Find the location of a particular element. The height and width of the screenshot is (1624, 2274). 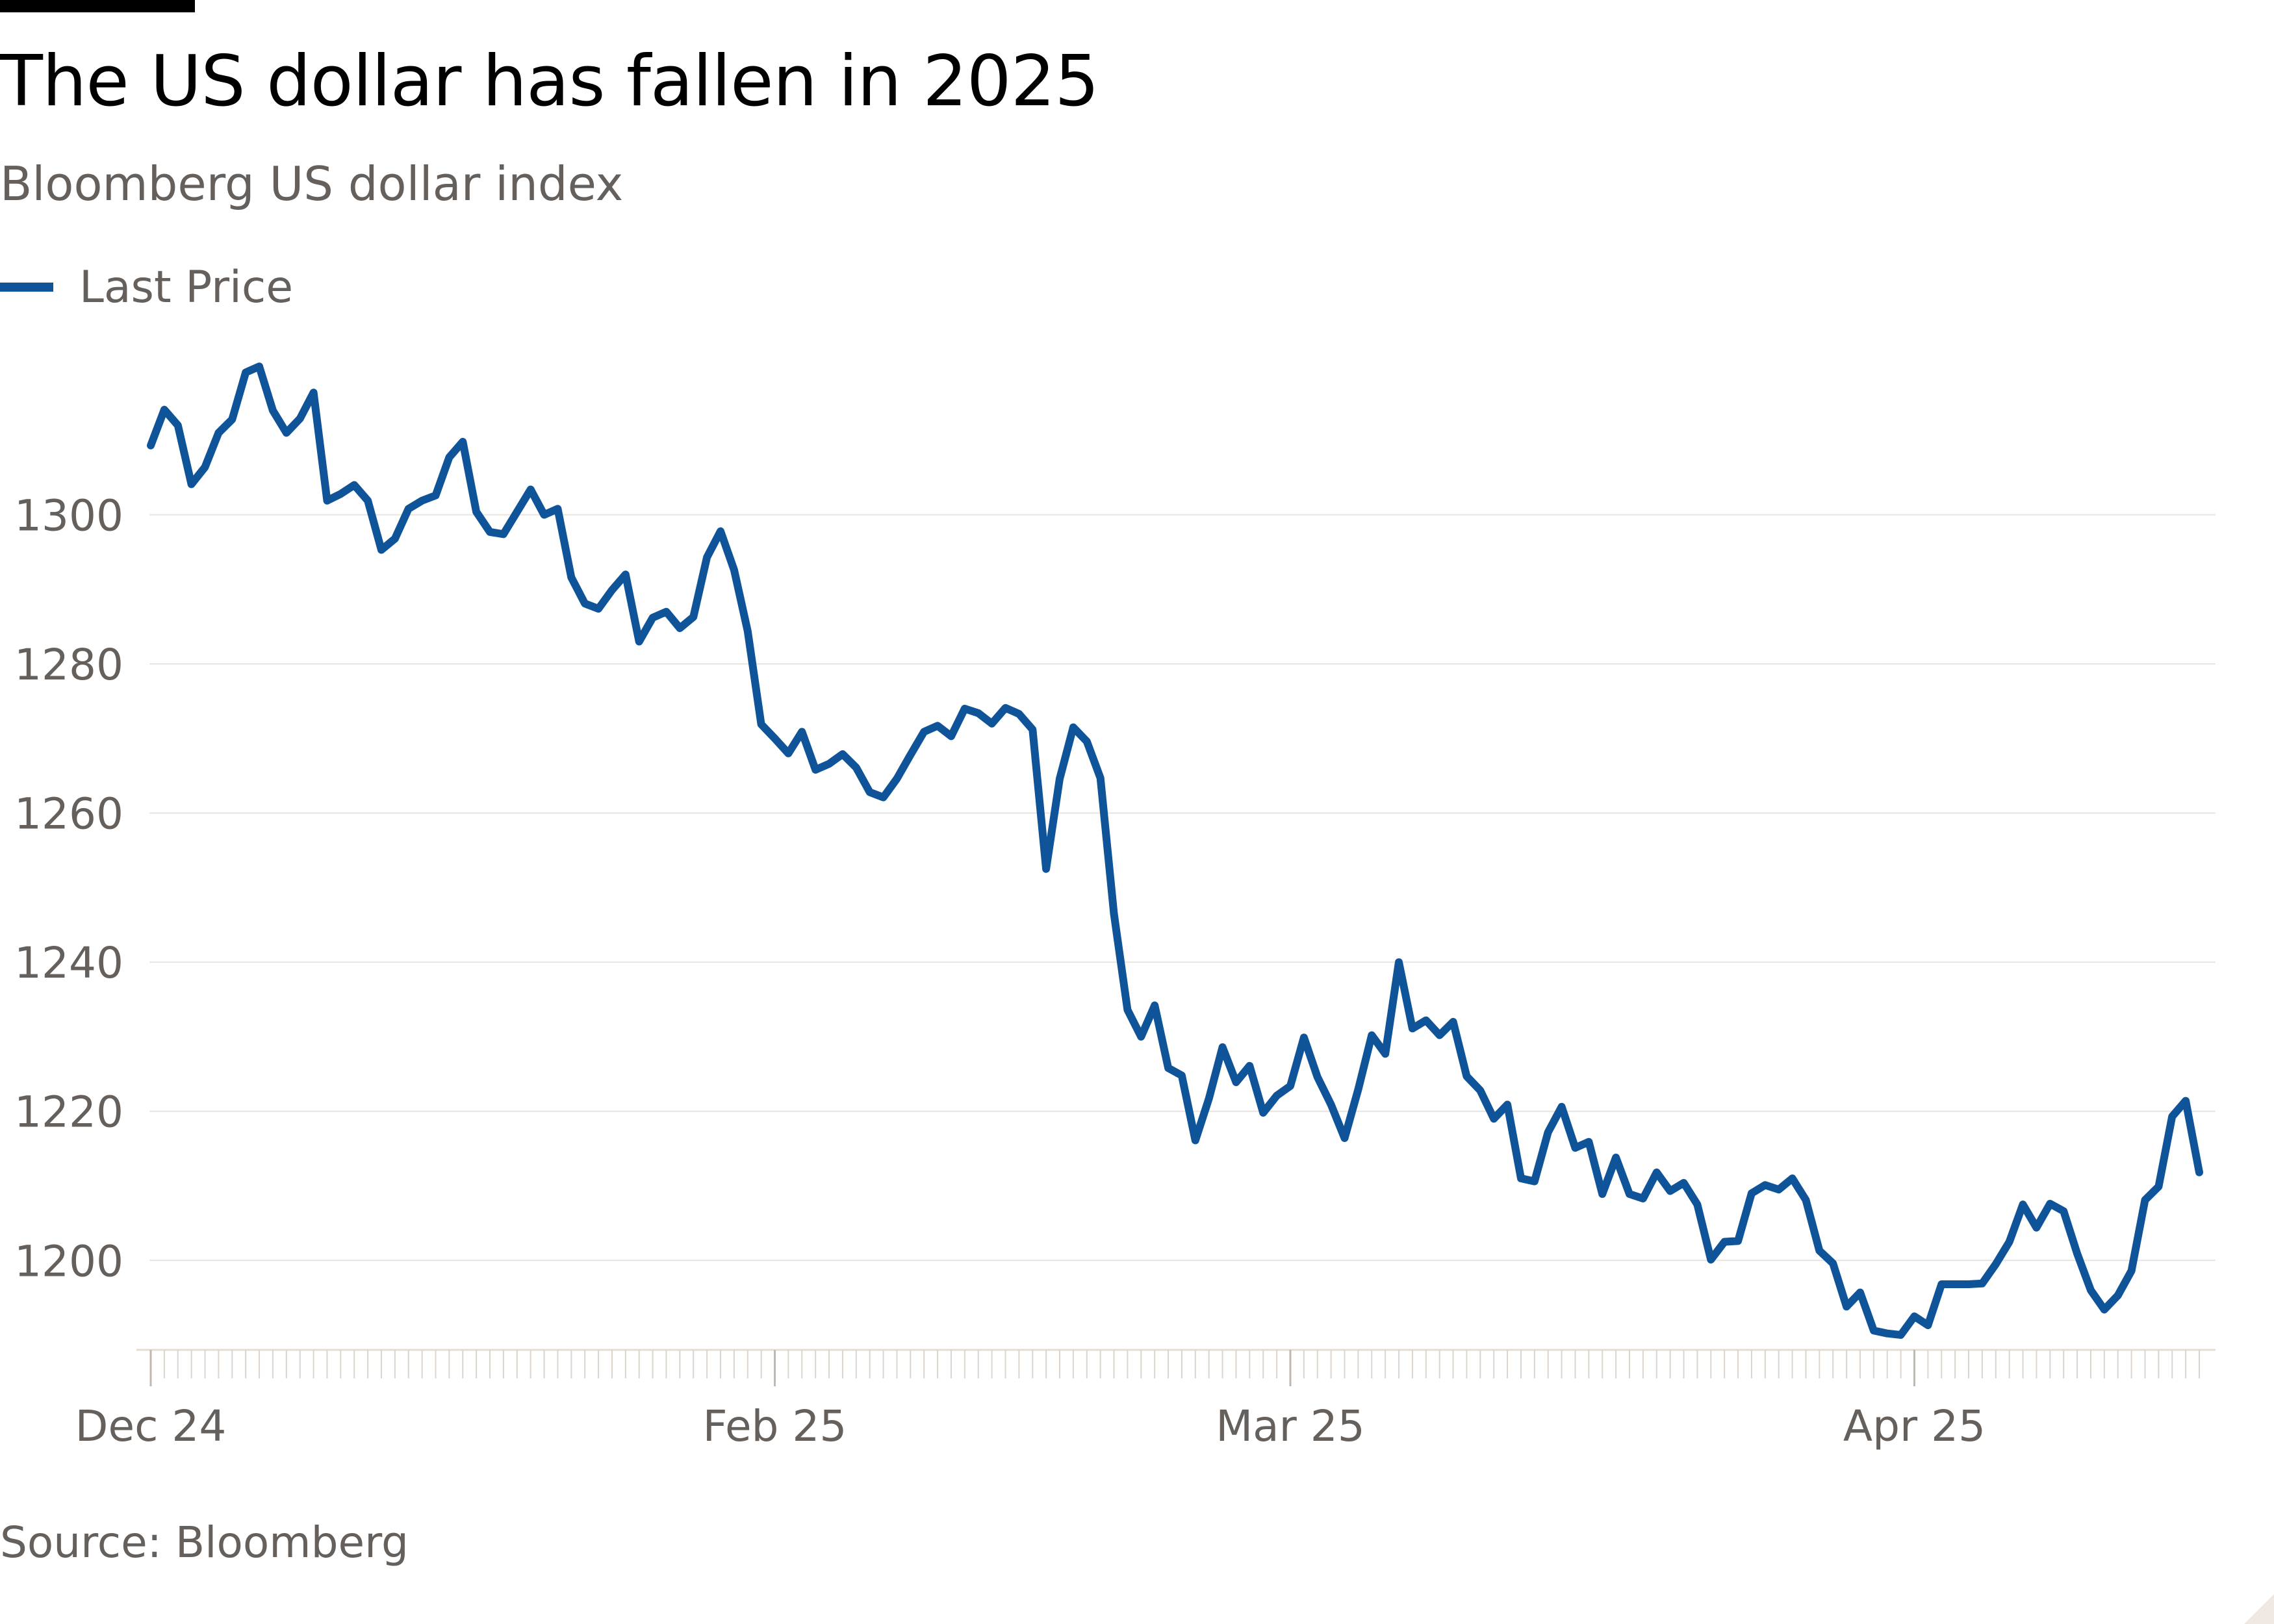

y-axis: 1200 1220 1240 1260 1280 1300 is located at coordinates (68, 889).